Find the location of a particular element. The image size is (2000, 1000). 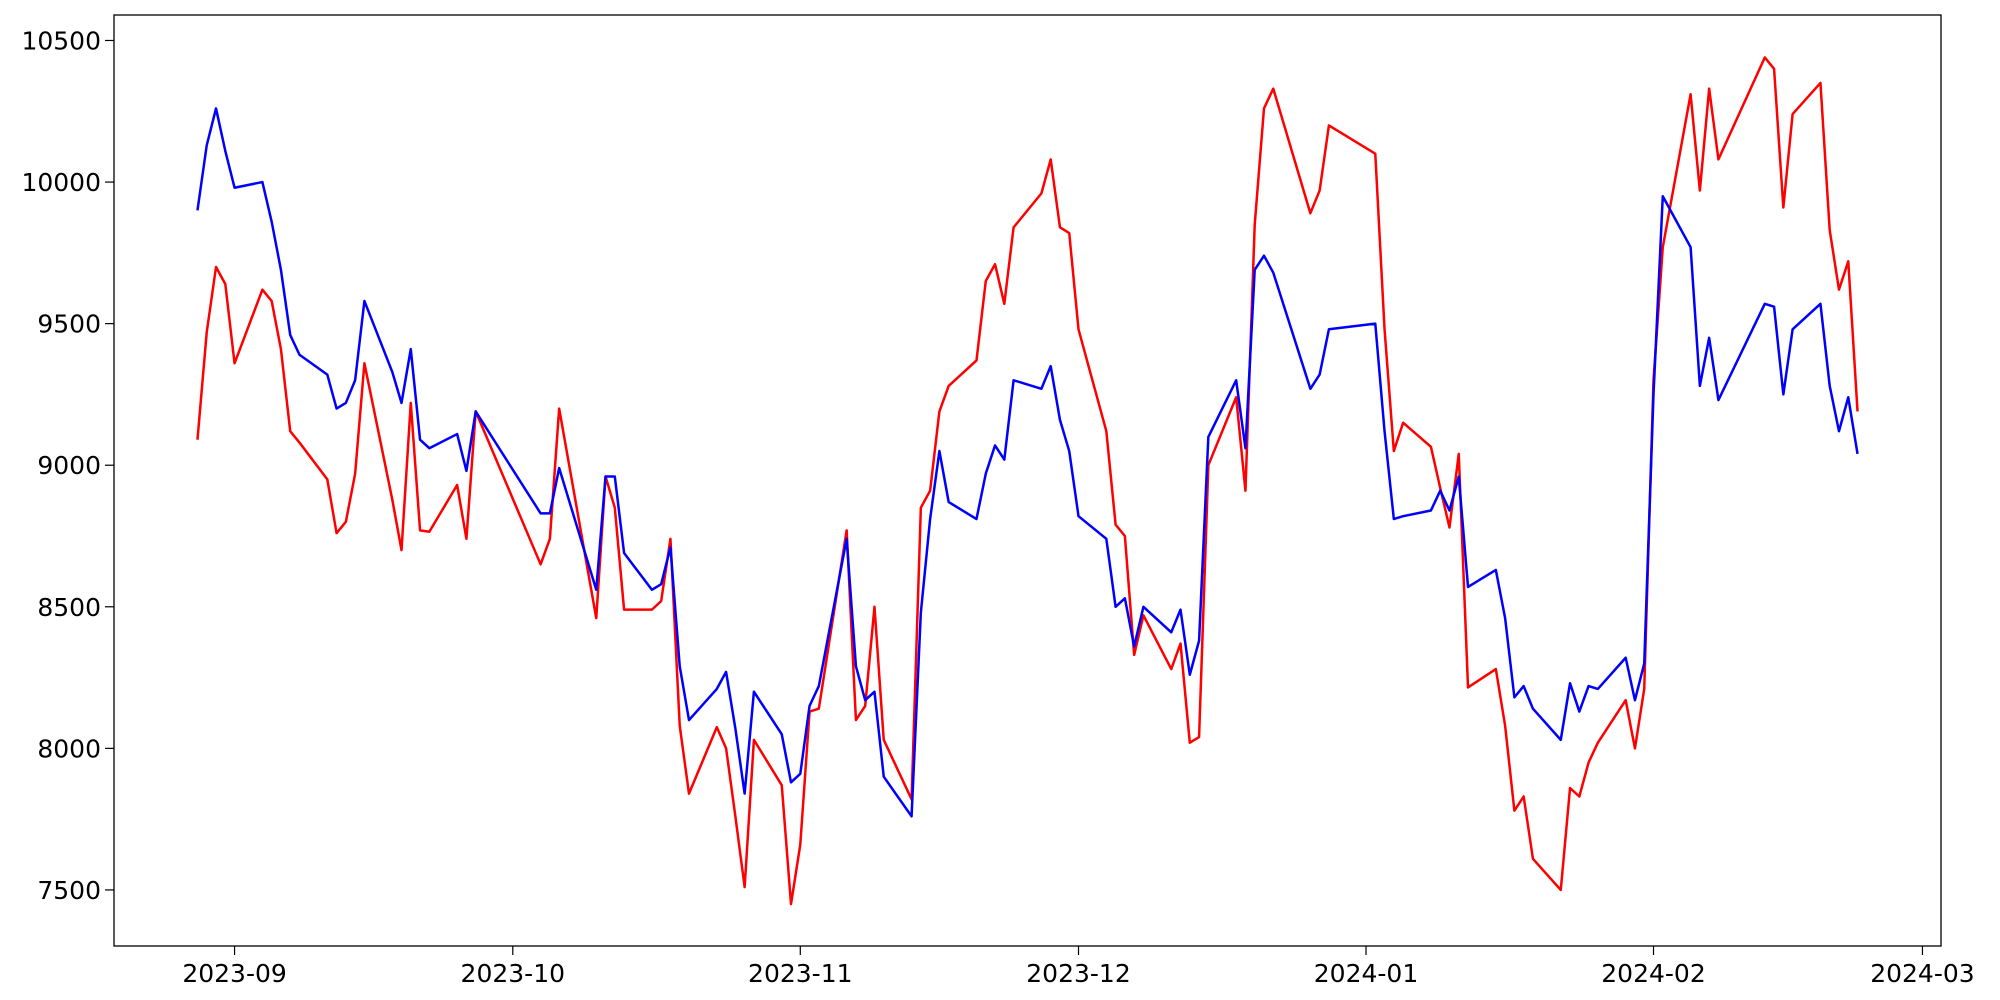

y-tick-label: 10000 is located at coordinates (61, 182).